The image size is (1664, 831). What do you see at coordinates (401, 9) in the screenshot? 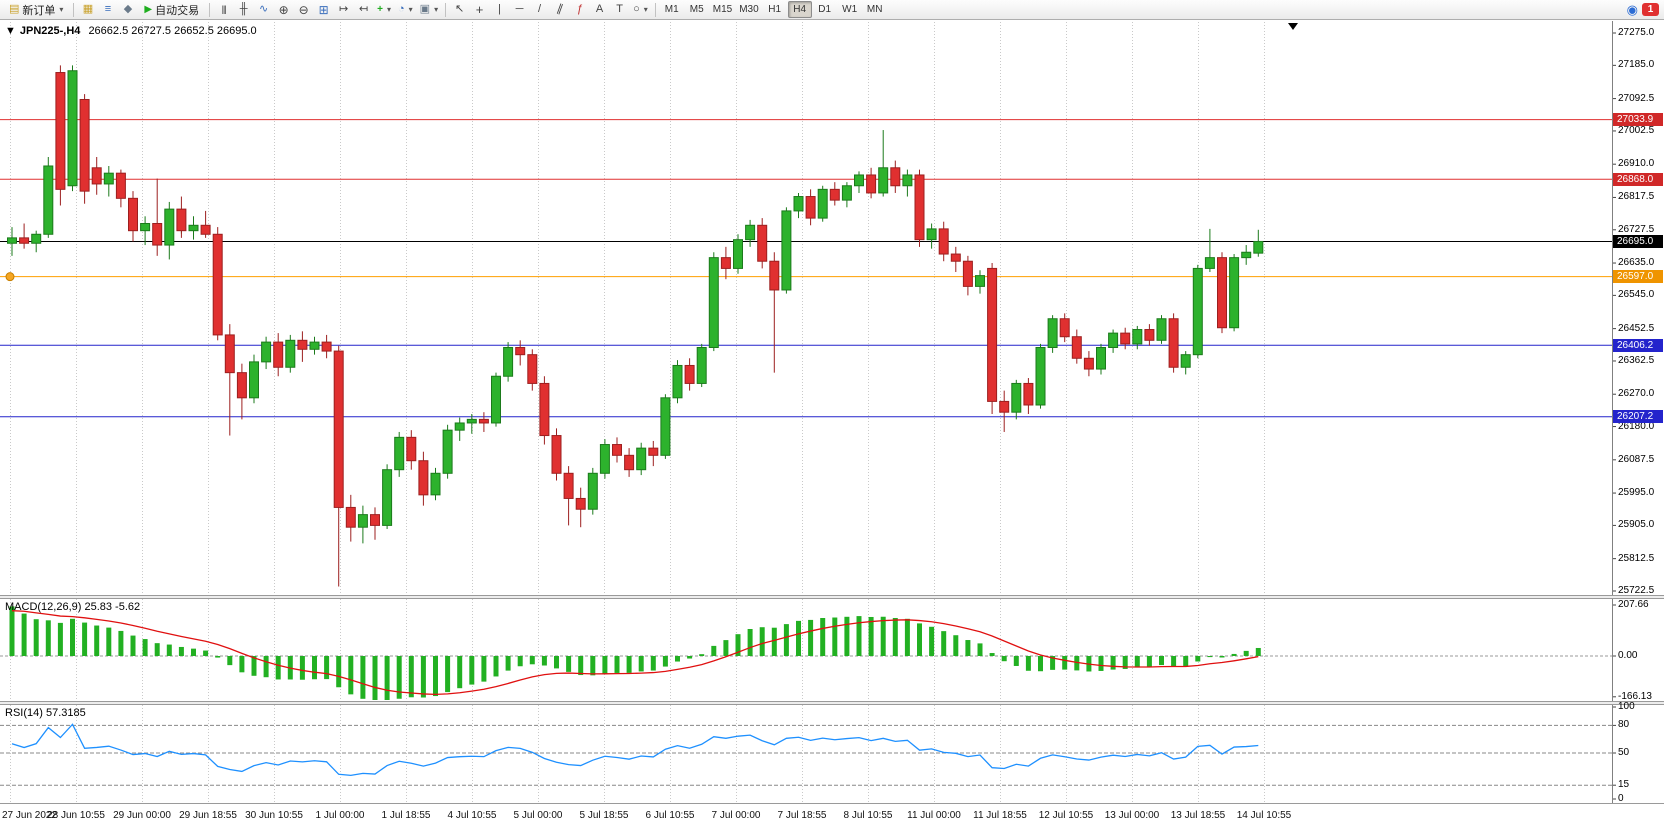
I see `clock-icon: ◔` at bounding box center [401, 9].